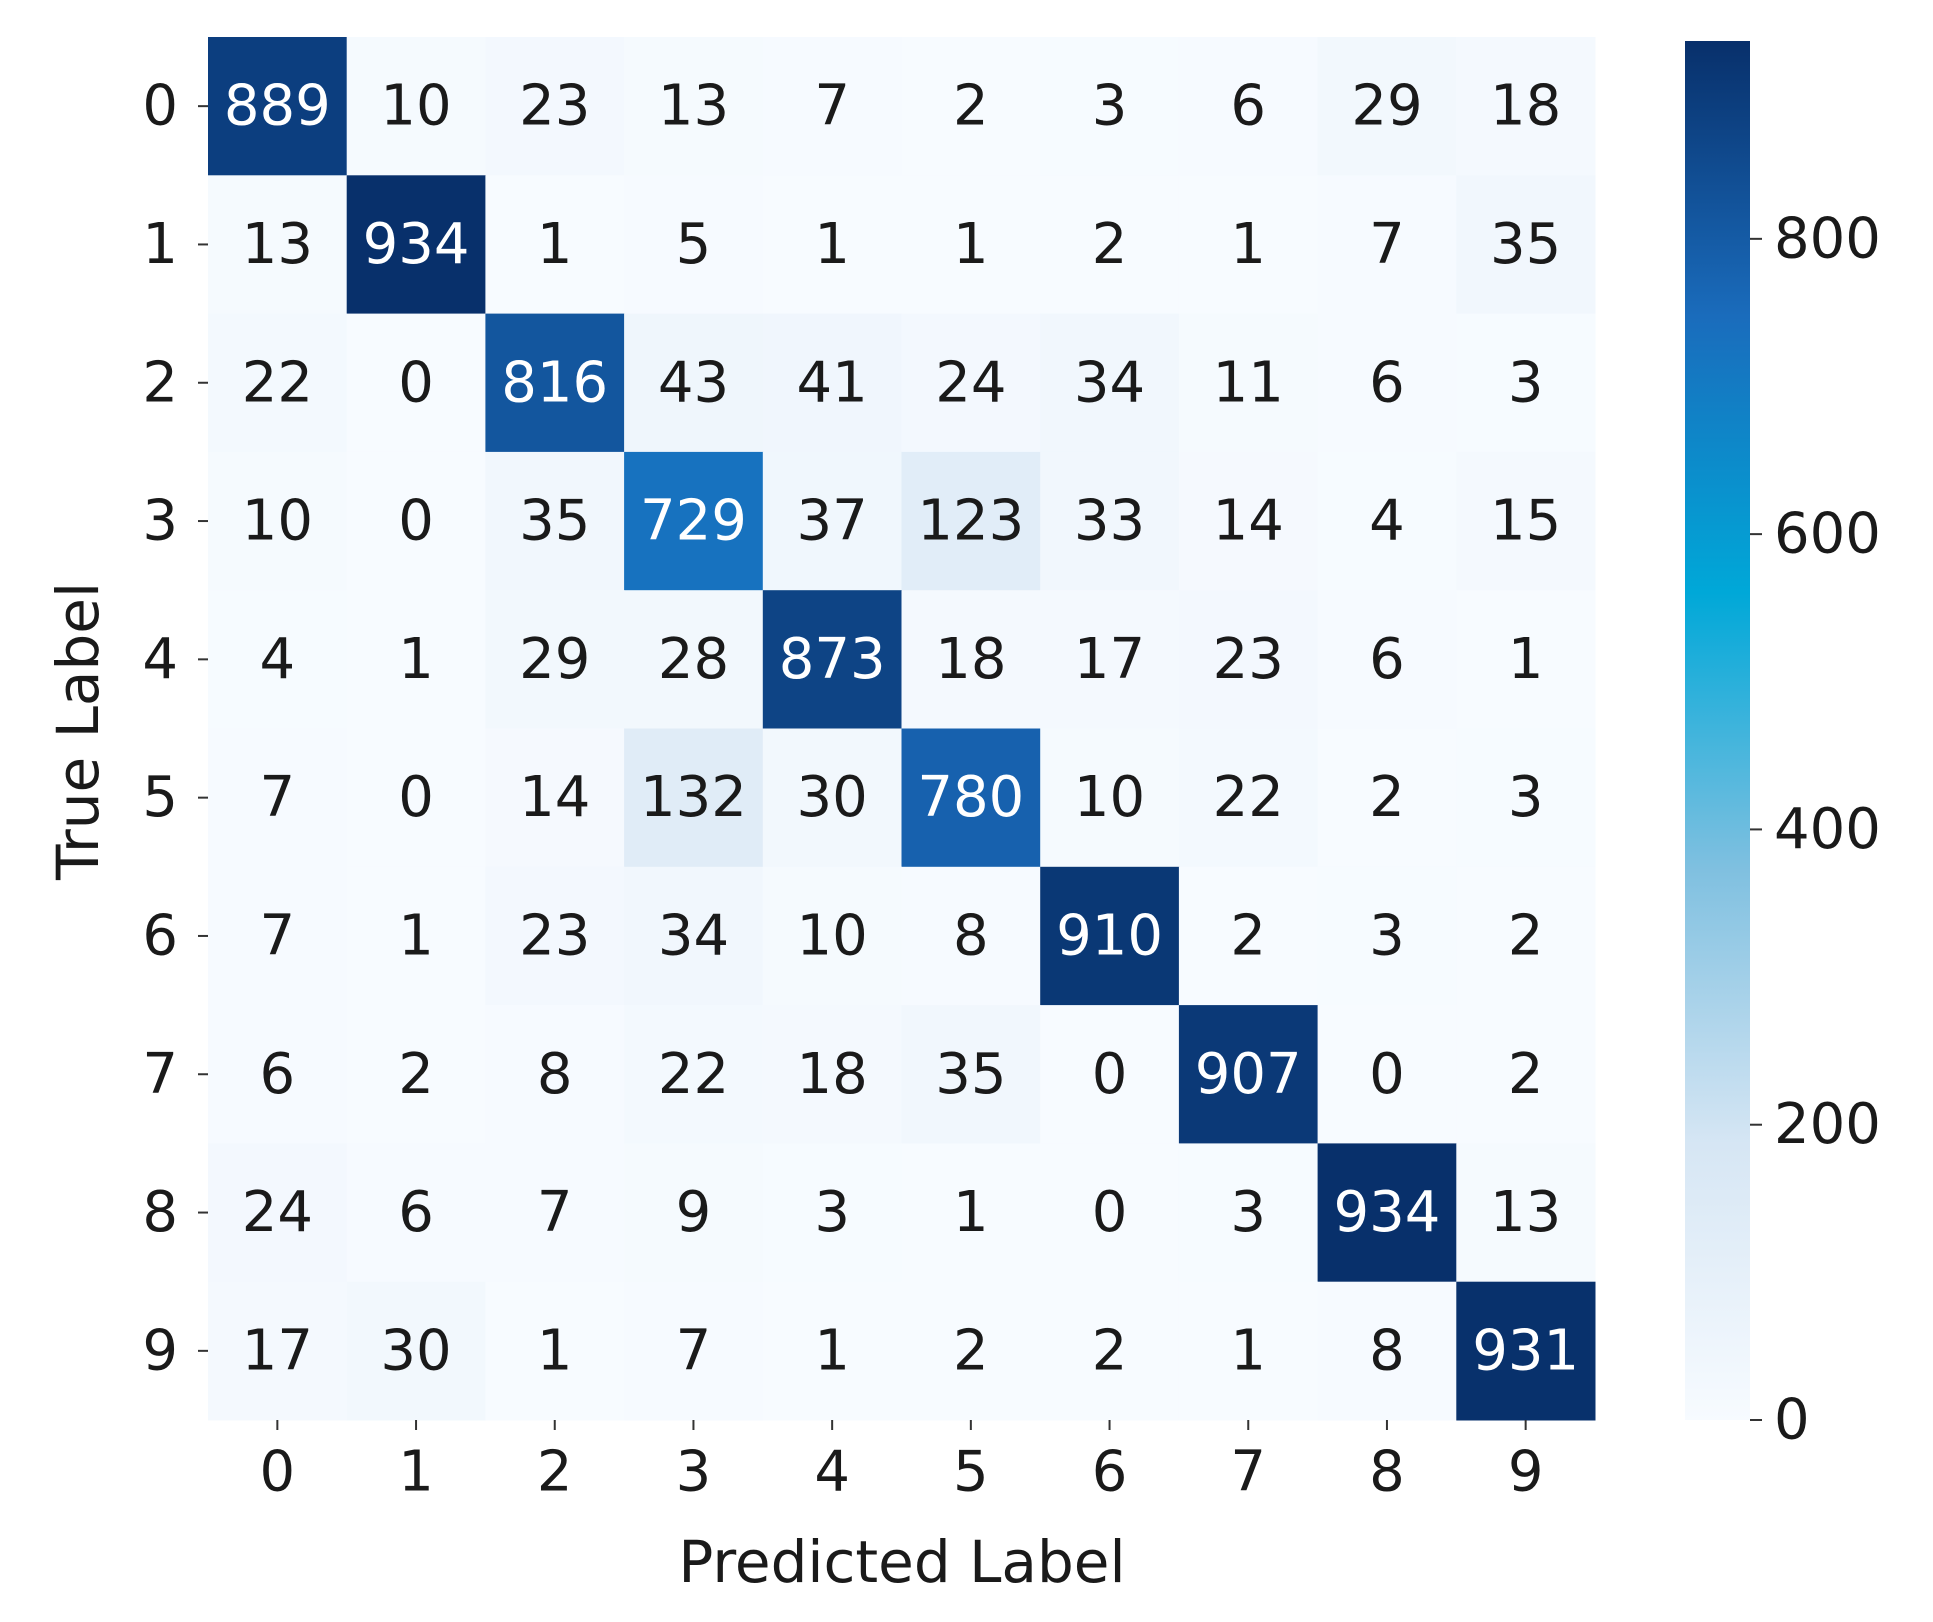  Describe the element at coordinates (160, 797) in the screenshot. I see `y-tick-label: 5` at that location.